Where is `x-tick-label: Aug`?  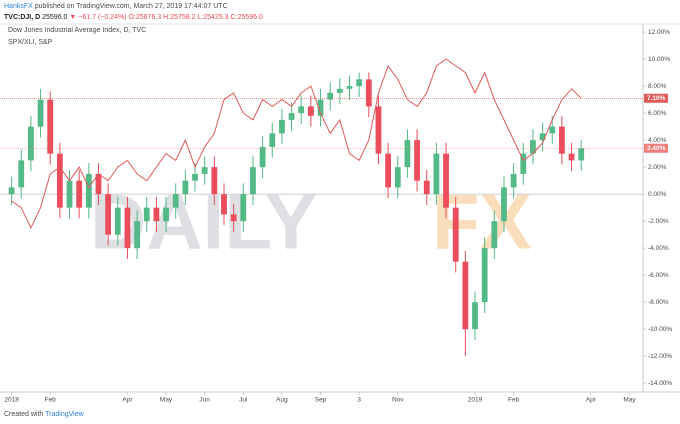 x-tick-label: Aug is located at coordinates (282, 400).